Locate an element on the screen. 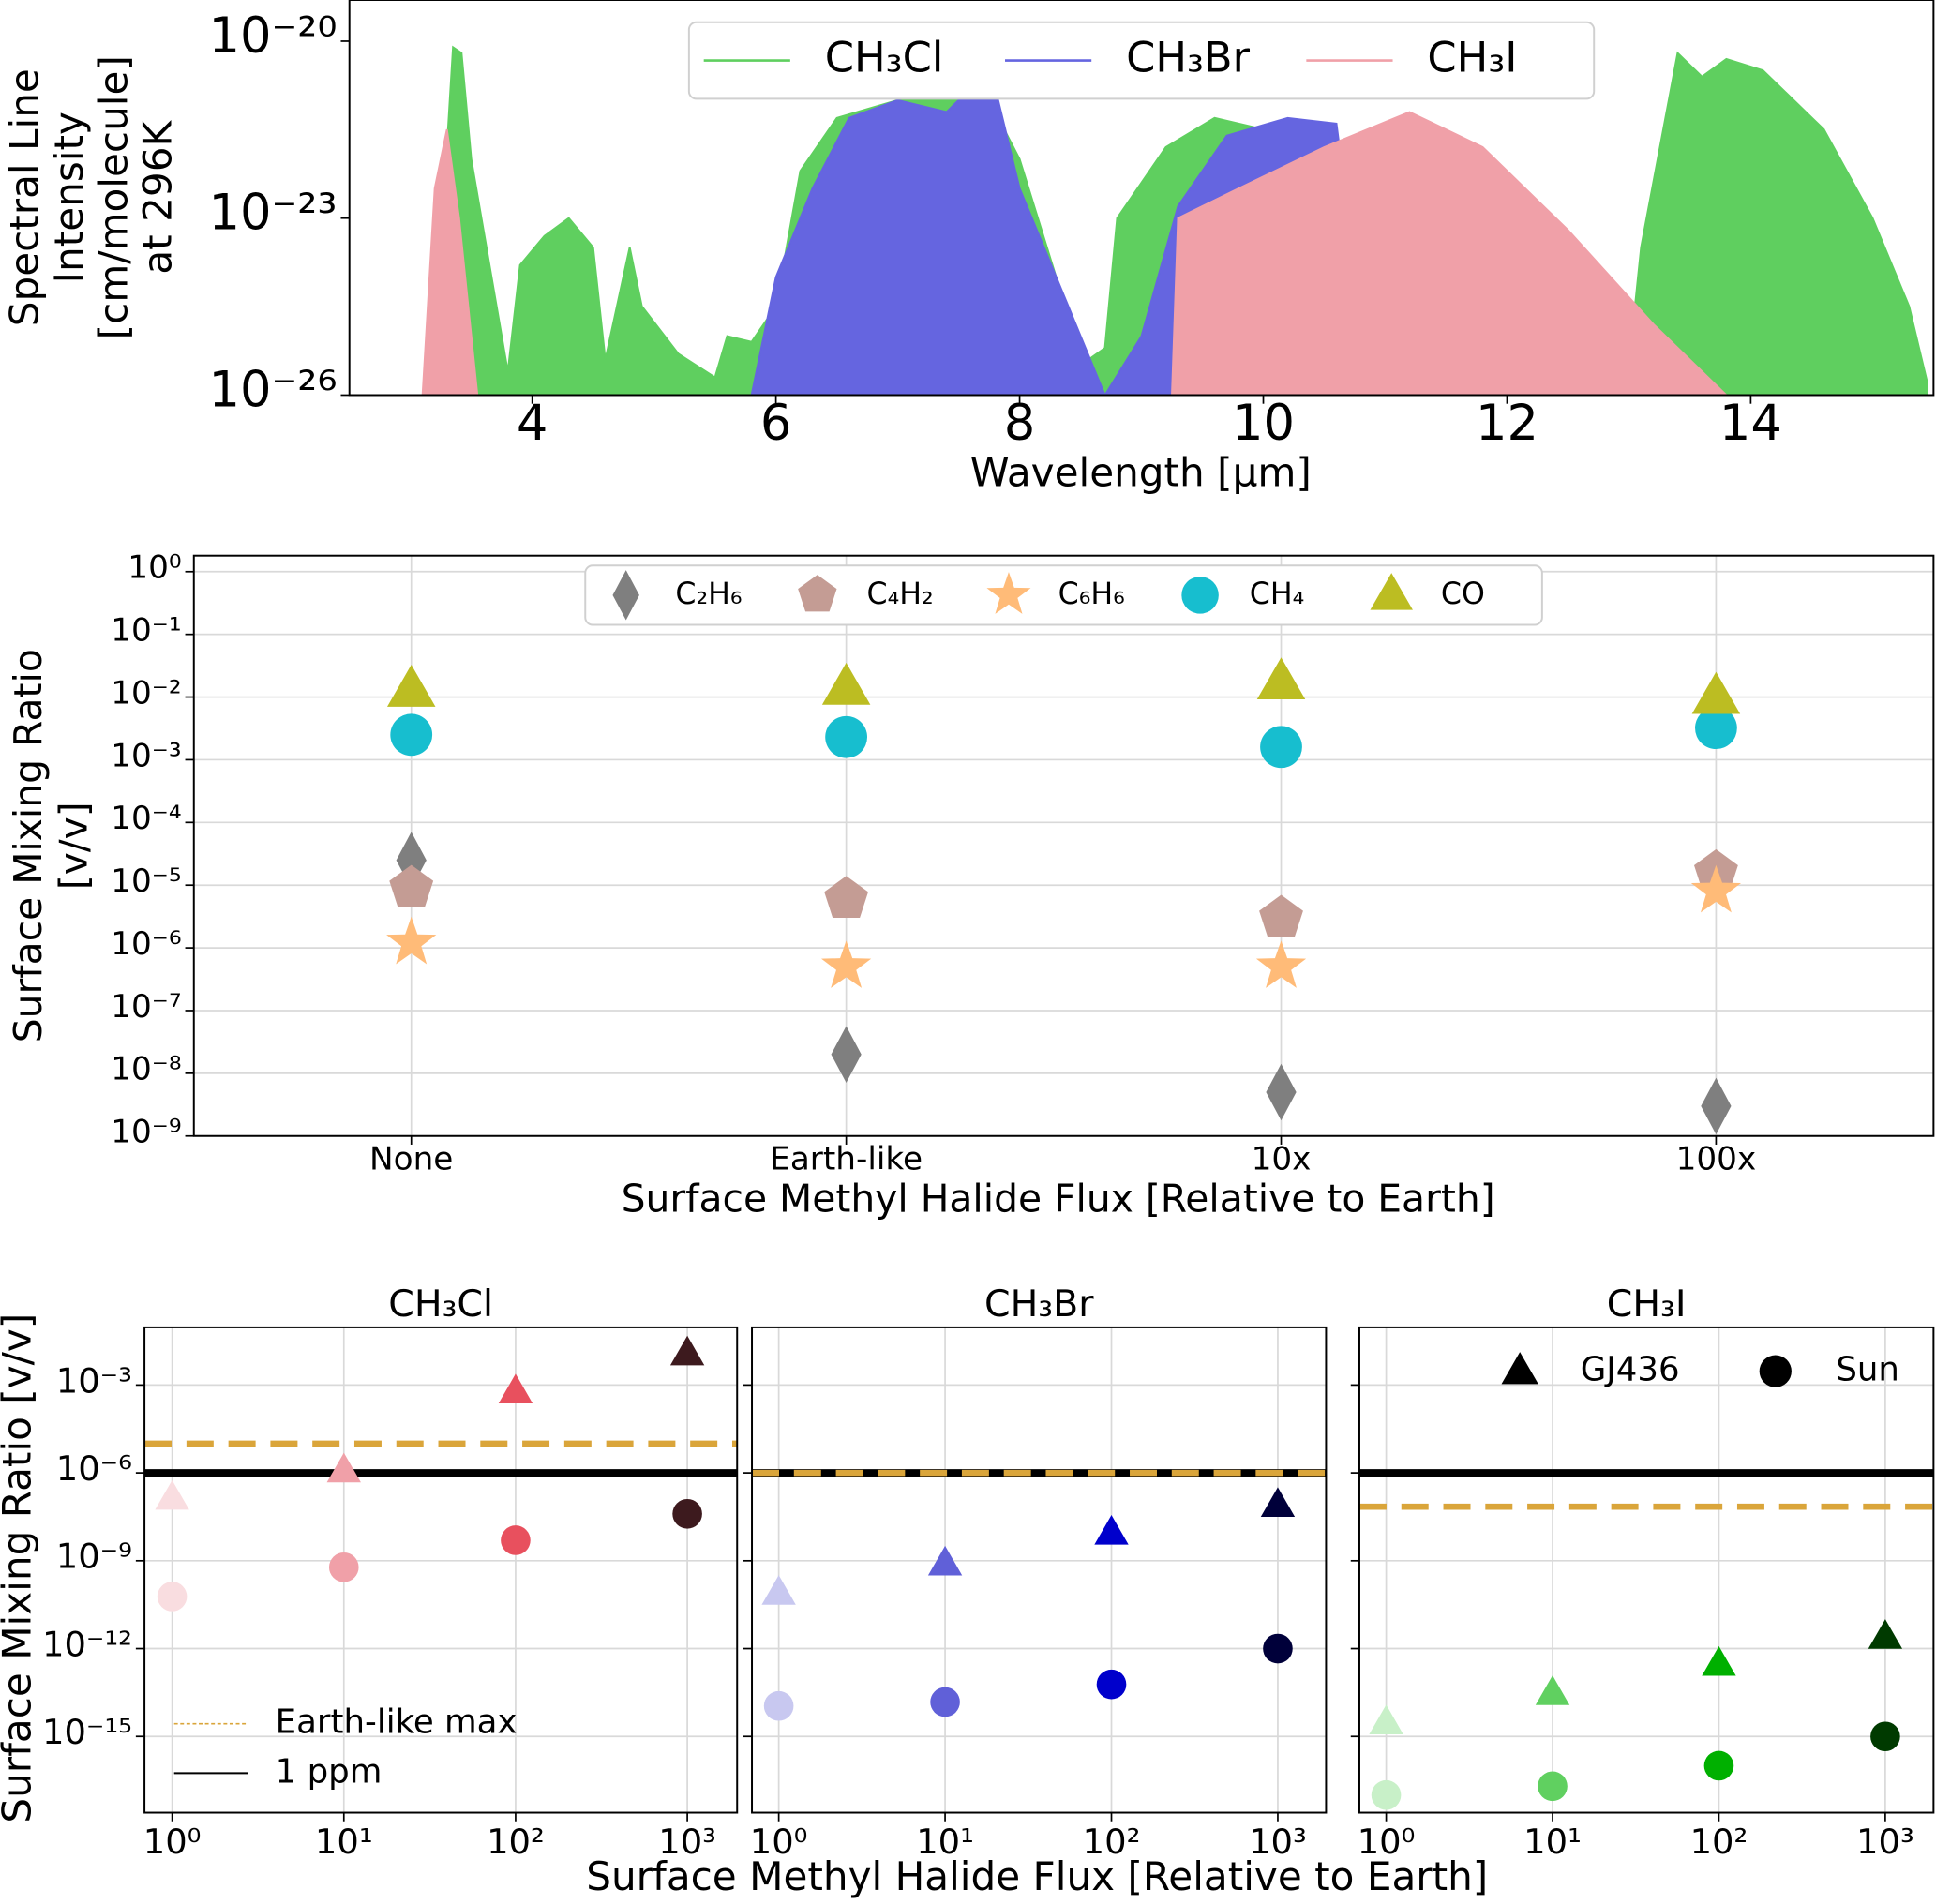  legend-label: CO is located at coordinates (1463, 594).